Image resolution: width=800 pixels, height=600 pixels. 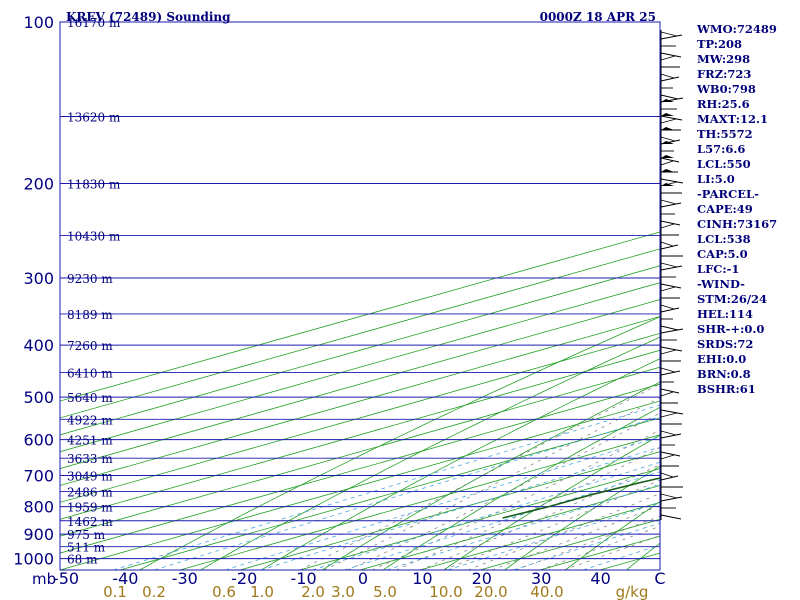 What do you see at coordinates (722, 254) in the screenshot?
I see `index-line: CAP:5.0` at bounding box center [722, 254].